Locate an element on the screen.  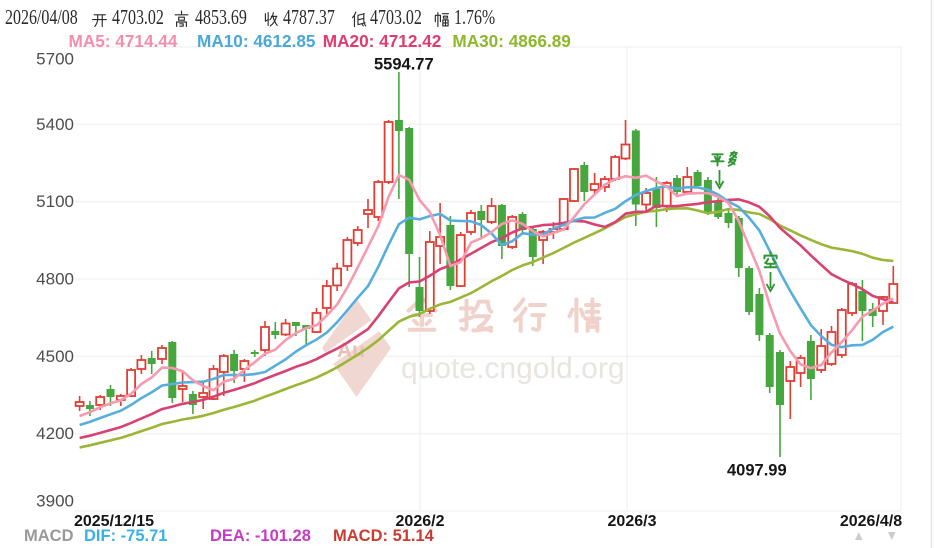
svg-text: 4200 is located at coordinates (55, 433).